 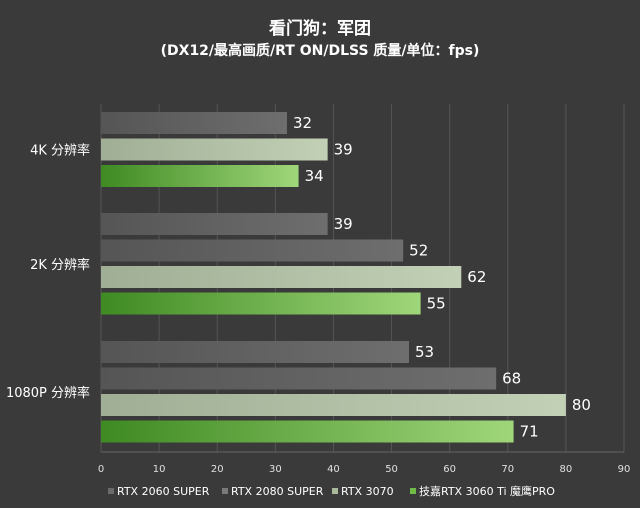 What do you see at coordinates (476, 277) in the screenshot?
I see `data-label: 62` at bounding box center [476, 277].